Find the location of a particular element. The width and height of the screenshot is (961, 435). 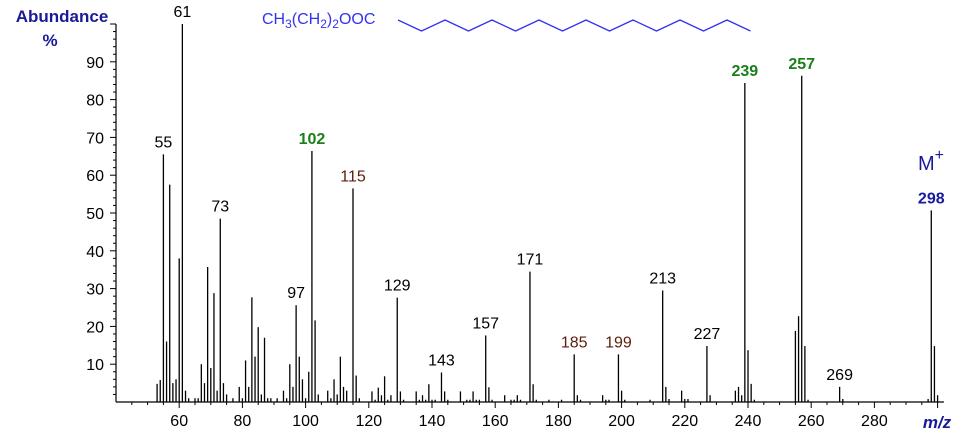

peak-label-257: 257 is located at coordinates (801, 64).